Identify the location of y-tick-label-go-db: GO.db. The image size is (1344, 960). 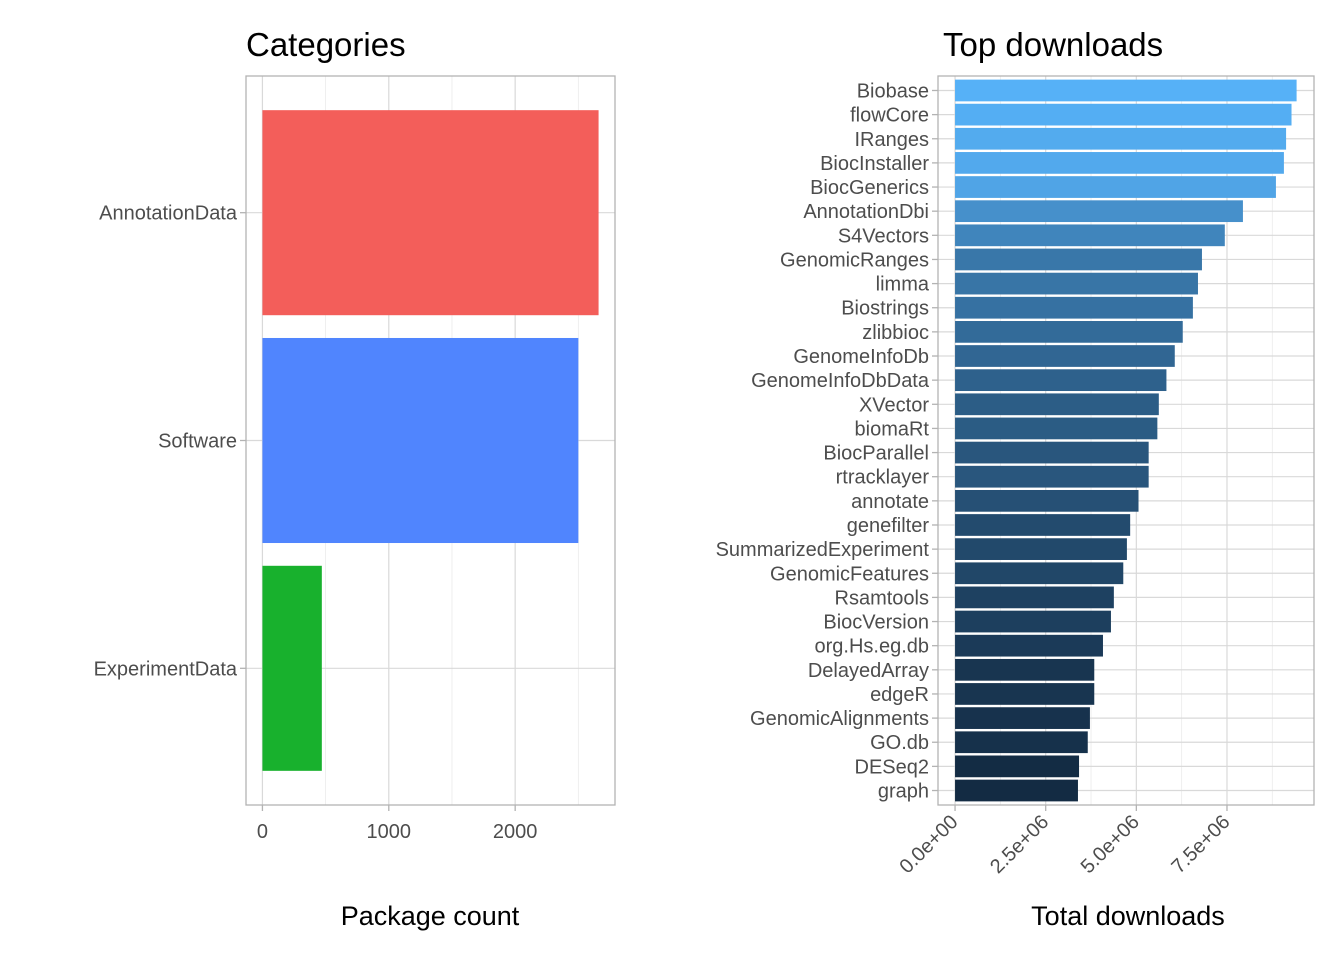
(899, 743).